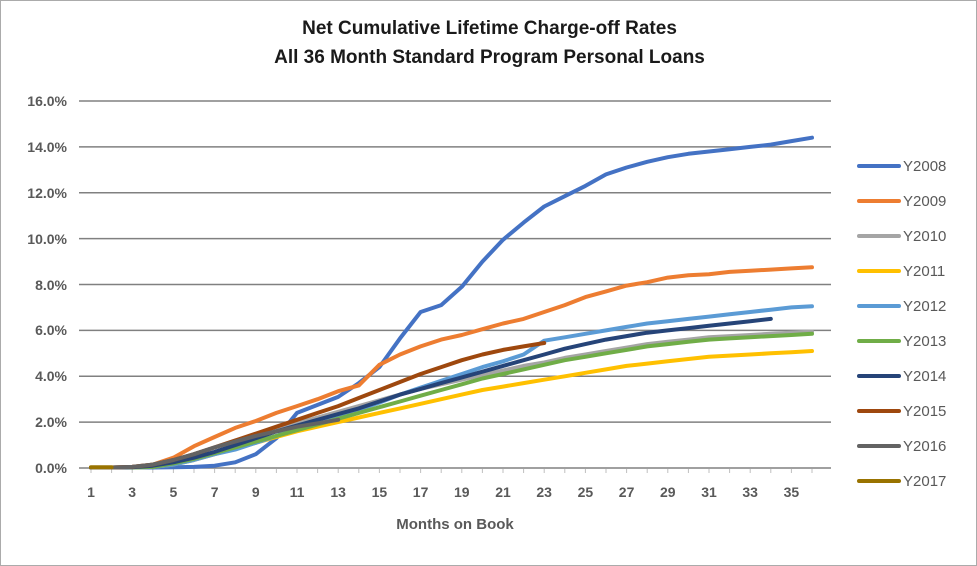  Describe the element at coordinates (879, 341) in the screenshot. I see `legend-swatch-y2013` at that location.